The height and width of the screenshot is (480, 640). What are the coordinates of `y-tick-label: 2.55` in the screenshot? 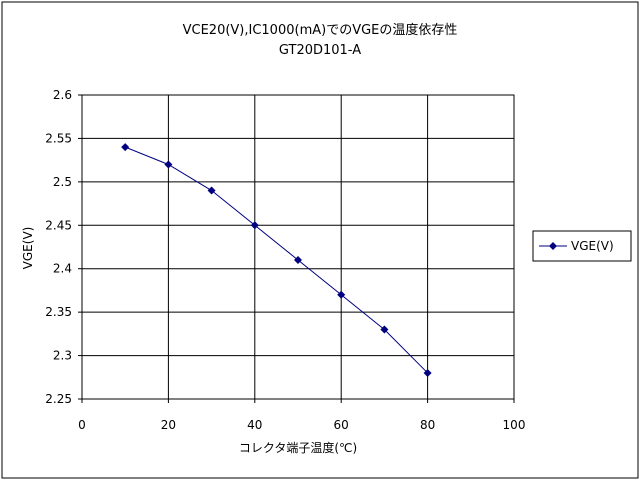 It's located at (58, 138).